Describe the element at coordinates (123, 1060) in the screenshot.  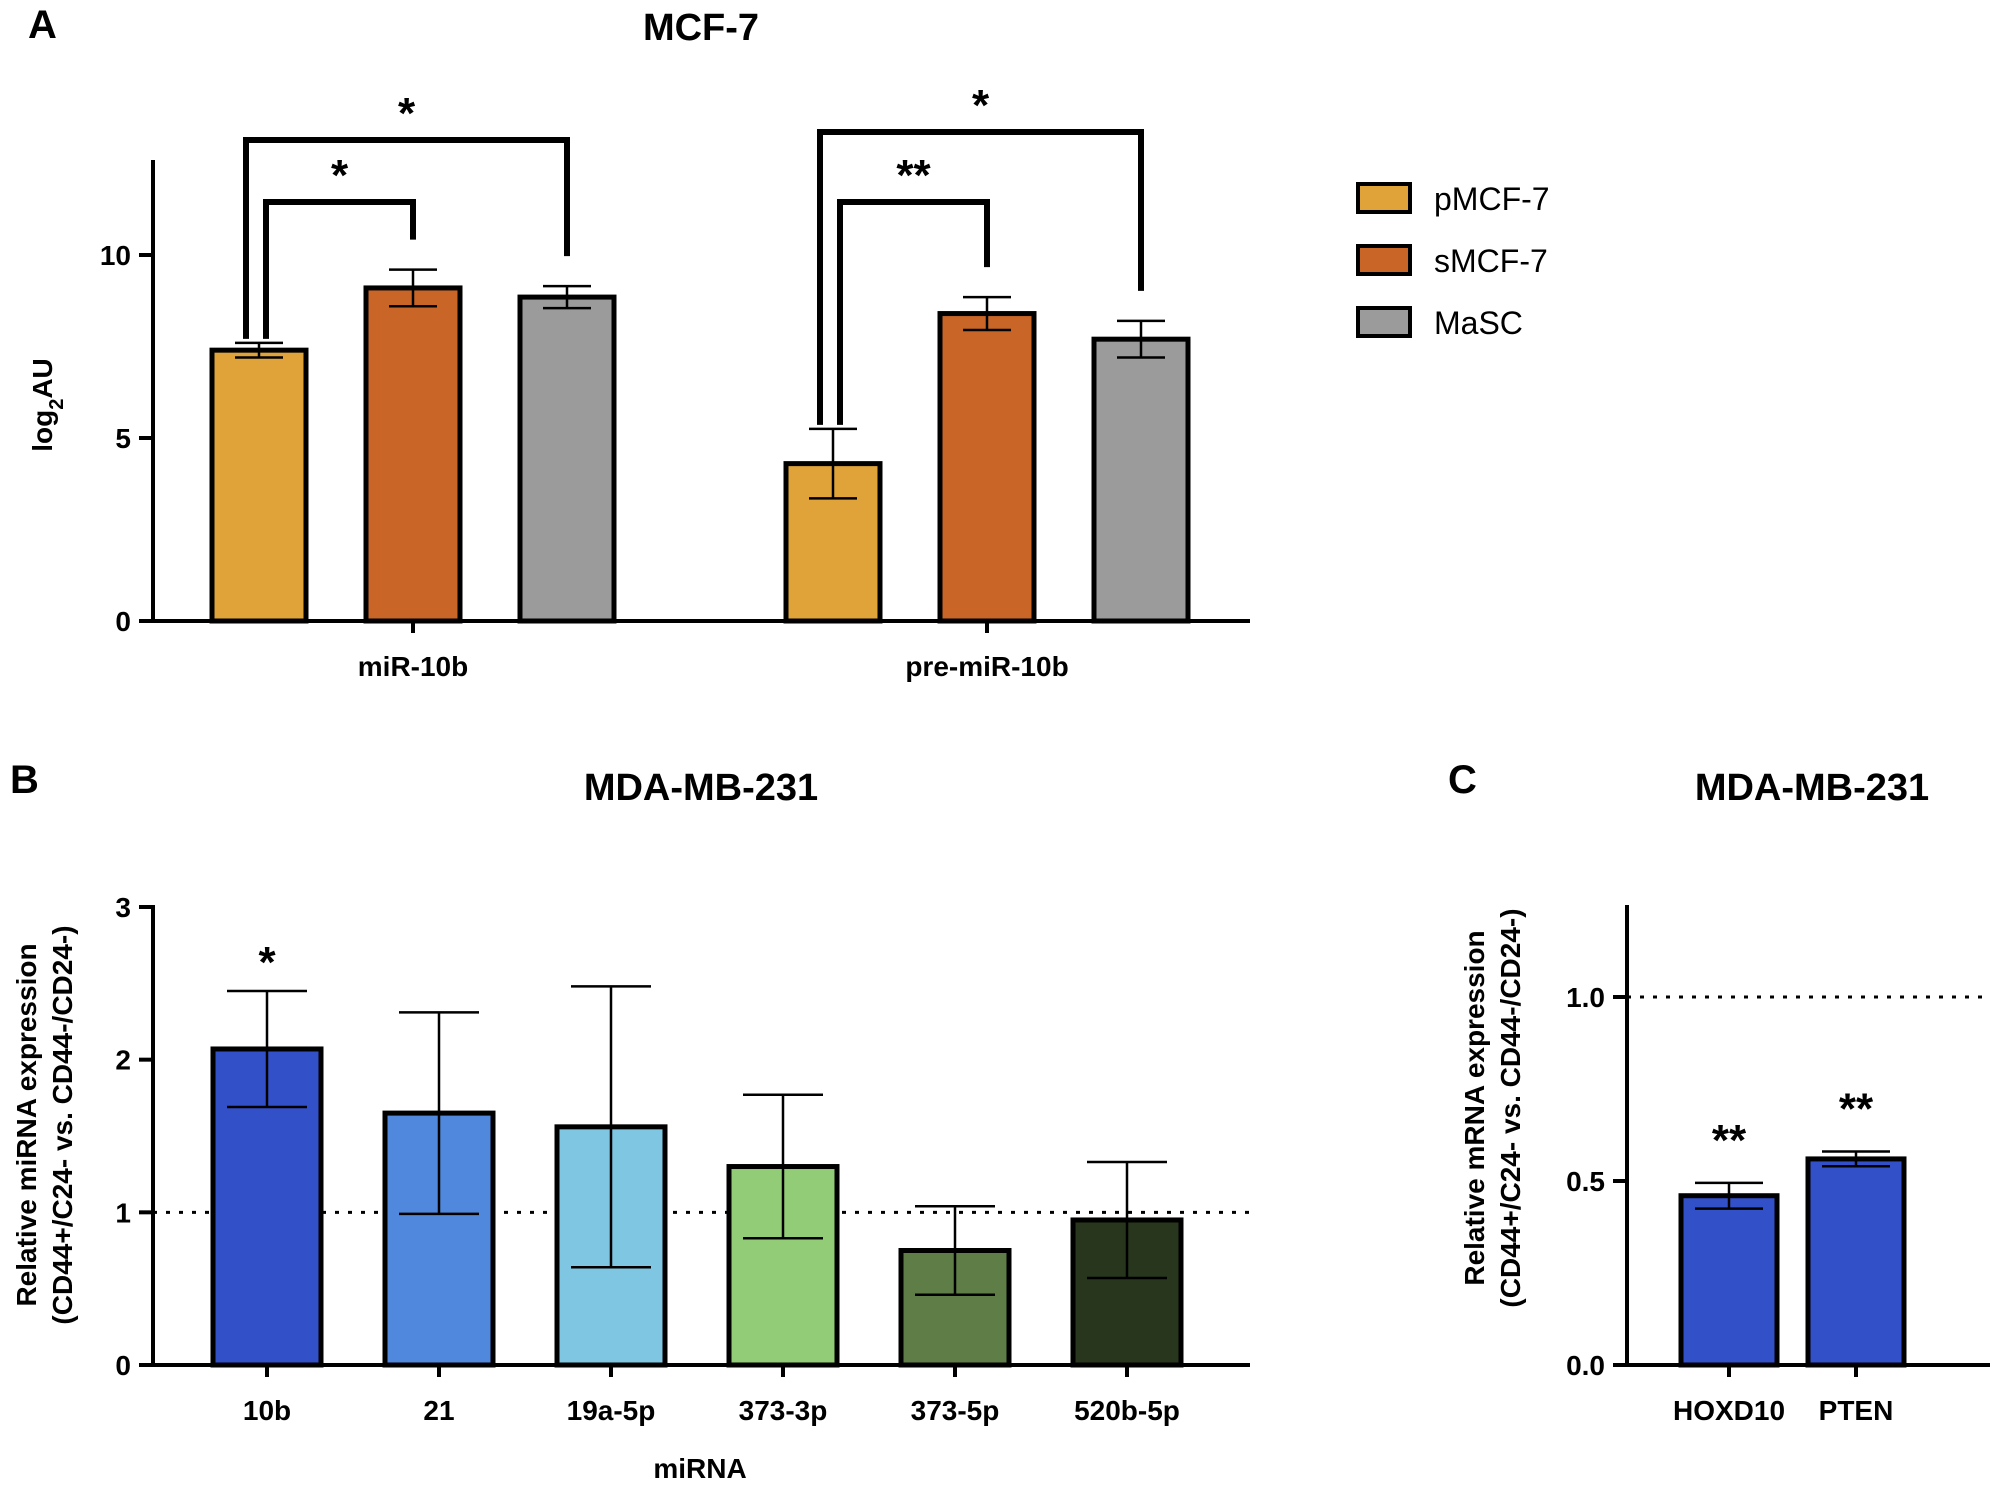
I see `panel-b-ytick-label: 2` at that location.